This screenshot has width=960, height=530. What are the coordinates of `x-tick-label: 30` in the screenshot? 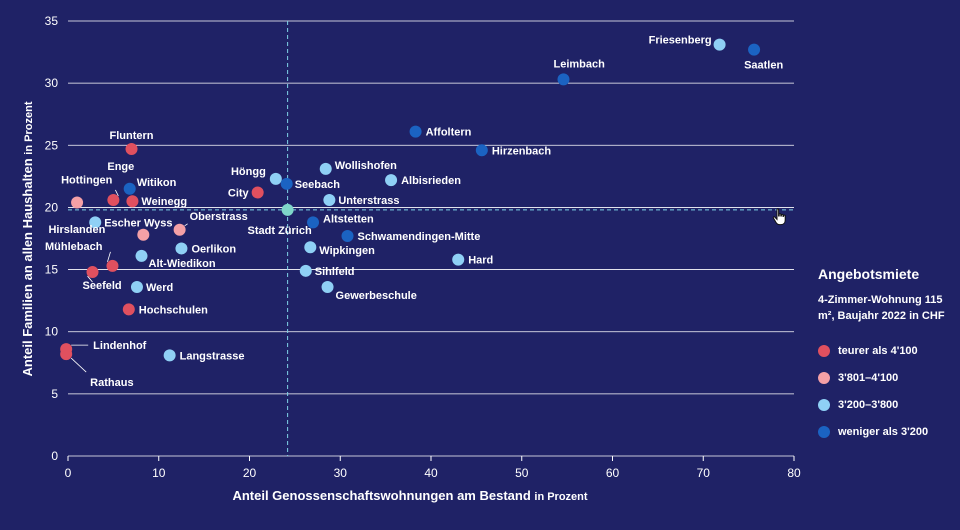 It's located at (341, 473).